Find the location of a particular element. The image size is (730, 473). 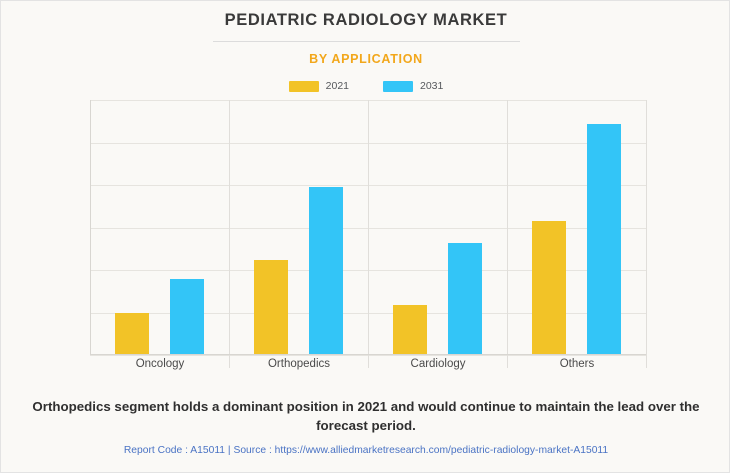

x-axis-tick-labels: Oncology Orthopedics Cardiology Others is located at coordinates (368, 367).